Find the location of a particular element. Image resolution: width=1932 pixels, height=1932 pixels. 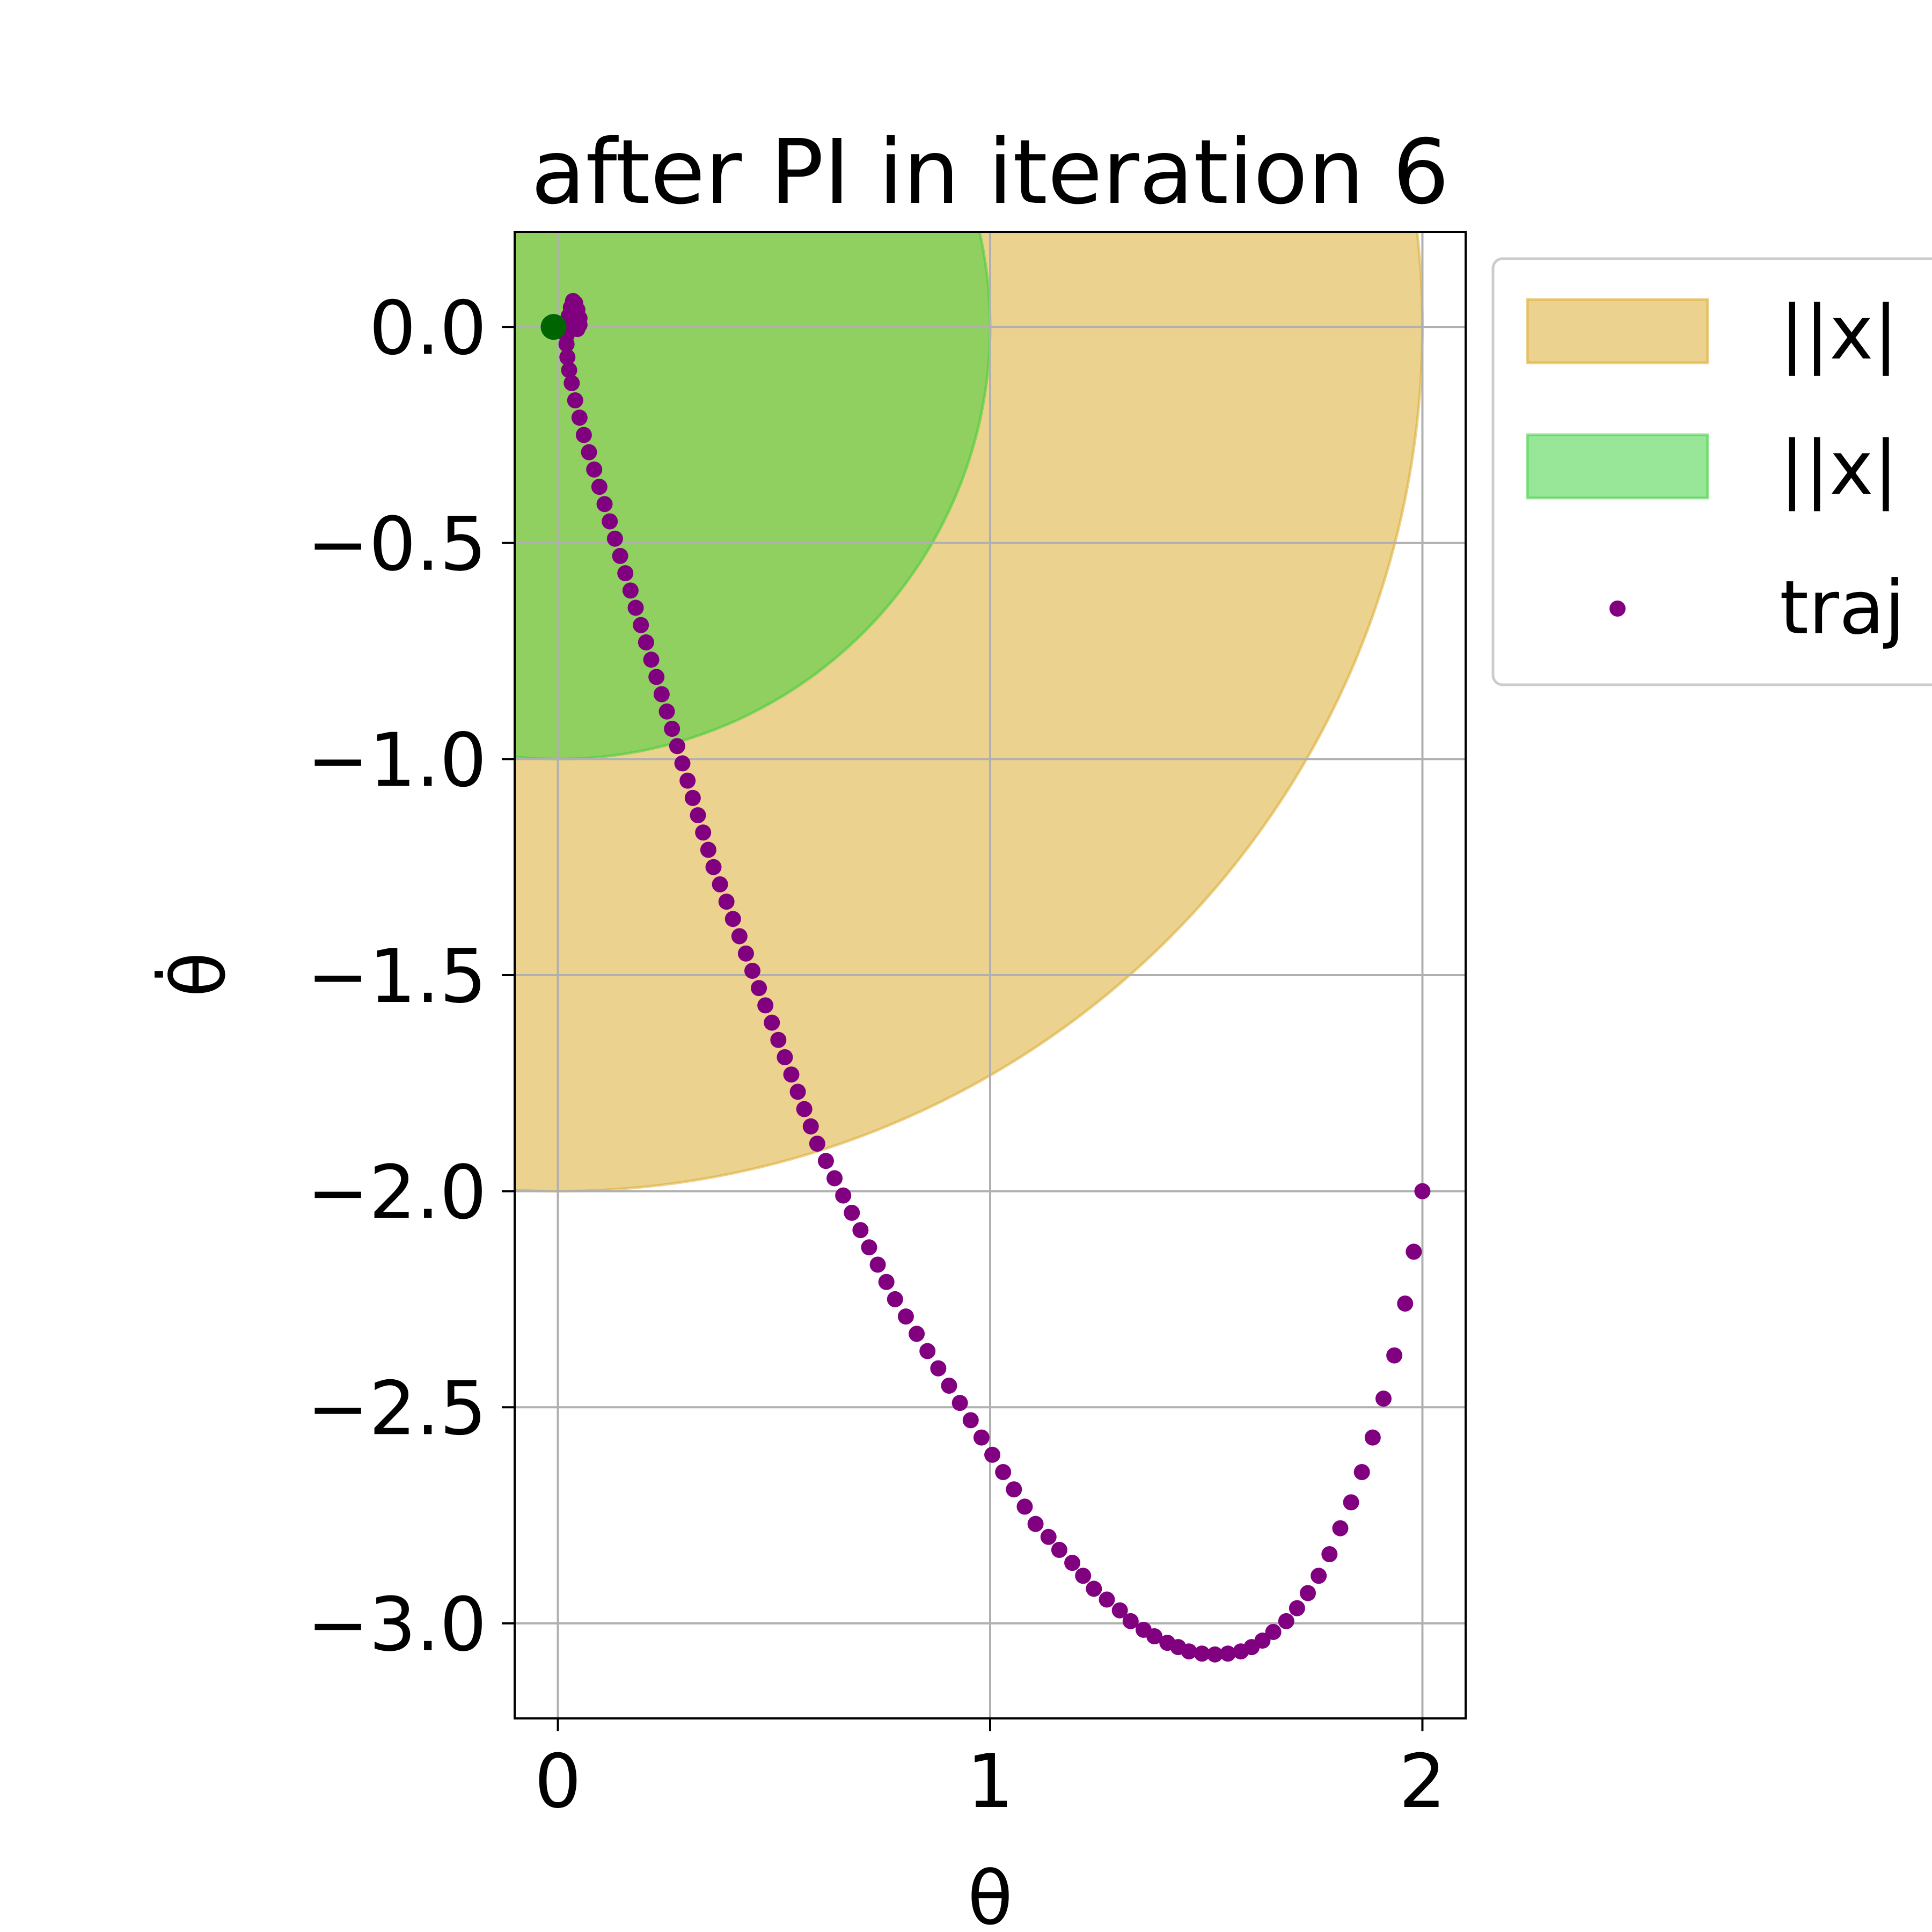

y-tick-label: −1.0 is located at coordinates (397, 760).